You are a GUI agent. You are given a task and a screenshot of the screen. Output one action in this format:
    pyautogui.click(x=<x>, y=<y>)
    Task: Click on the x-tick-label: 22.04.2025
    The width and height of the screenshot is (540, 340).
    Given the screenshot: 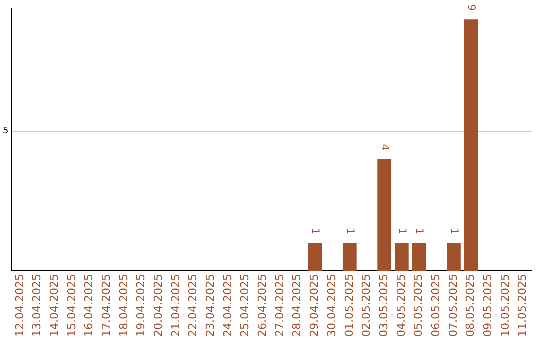 What is the action you would take?
    pyautogui.click(x=193, y=306)
    